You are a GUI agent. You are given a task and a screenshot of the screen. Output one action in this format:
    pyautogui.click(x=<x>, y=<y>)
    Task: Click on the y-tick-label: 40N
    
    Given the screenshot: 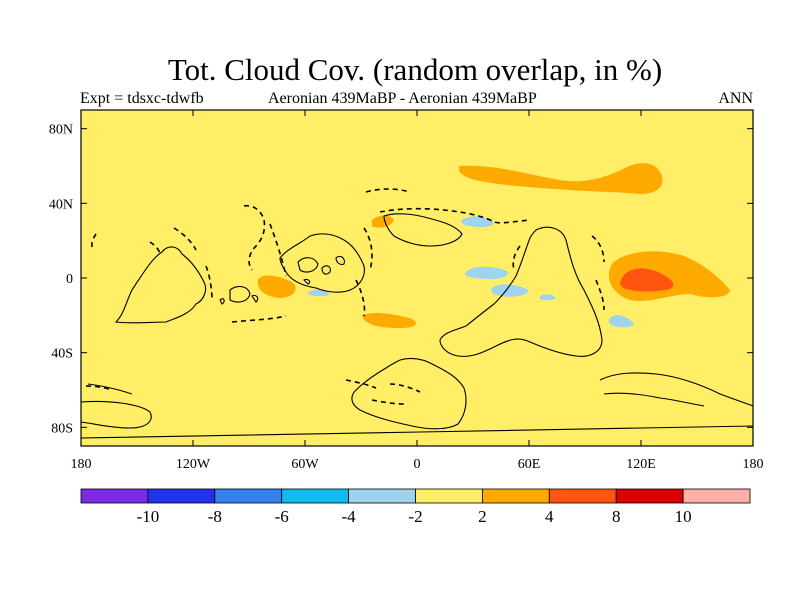 What is the action you would take?
    pyautogui.click(x=61, y=204)
    